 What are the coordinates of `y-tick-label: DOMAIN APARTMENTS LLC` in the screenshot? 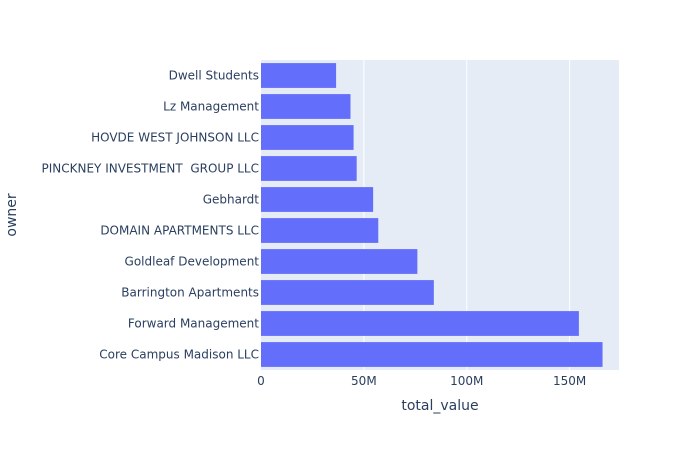 It's located at (179, 231).